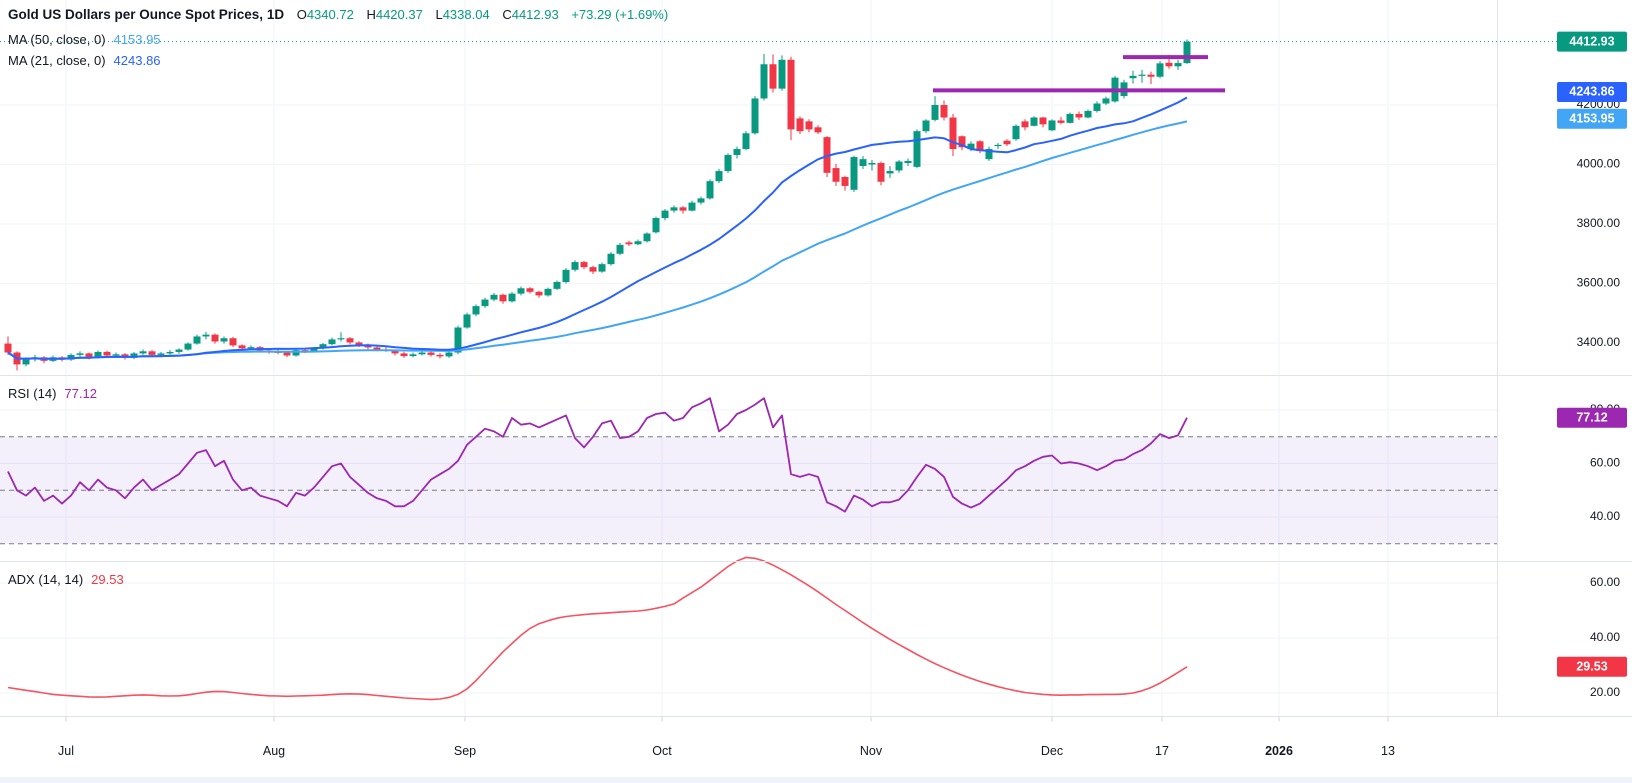  What do you see at coordinates (330, 14) in the screenshot?
I see `open-value: 4340.72` at bounding box center [330, 14].